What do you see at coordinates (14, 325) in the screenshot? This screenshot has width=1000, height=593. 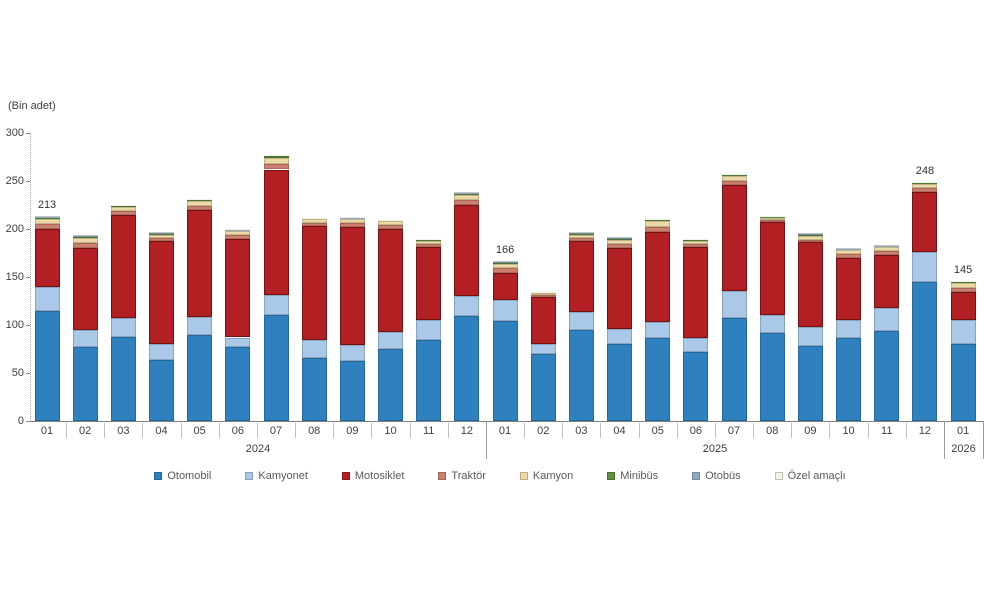 I see `y-tick-label: 100` at bounding box center [14, 325].